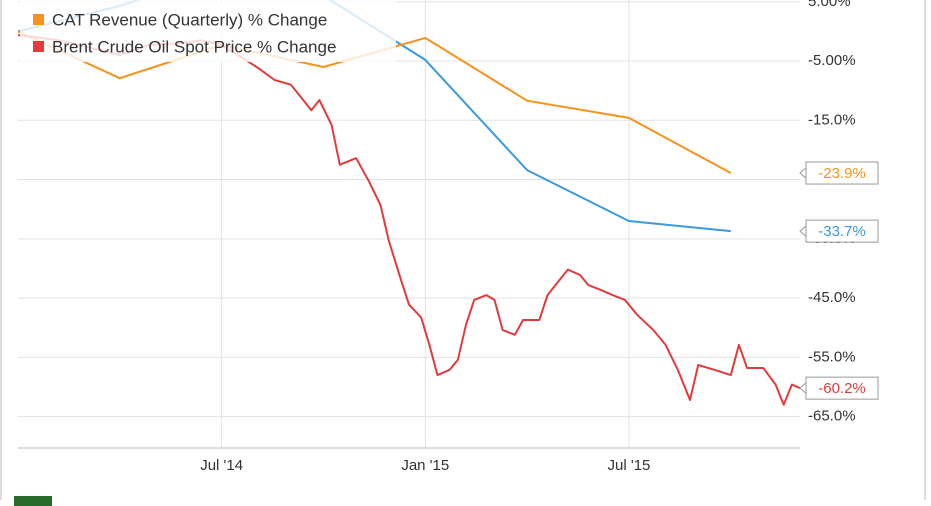  Describe the element at coordinates (425, 465) in the screenshot. I see `x-tick-label: Jan '15` at that location.